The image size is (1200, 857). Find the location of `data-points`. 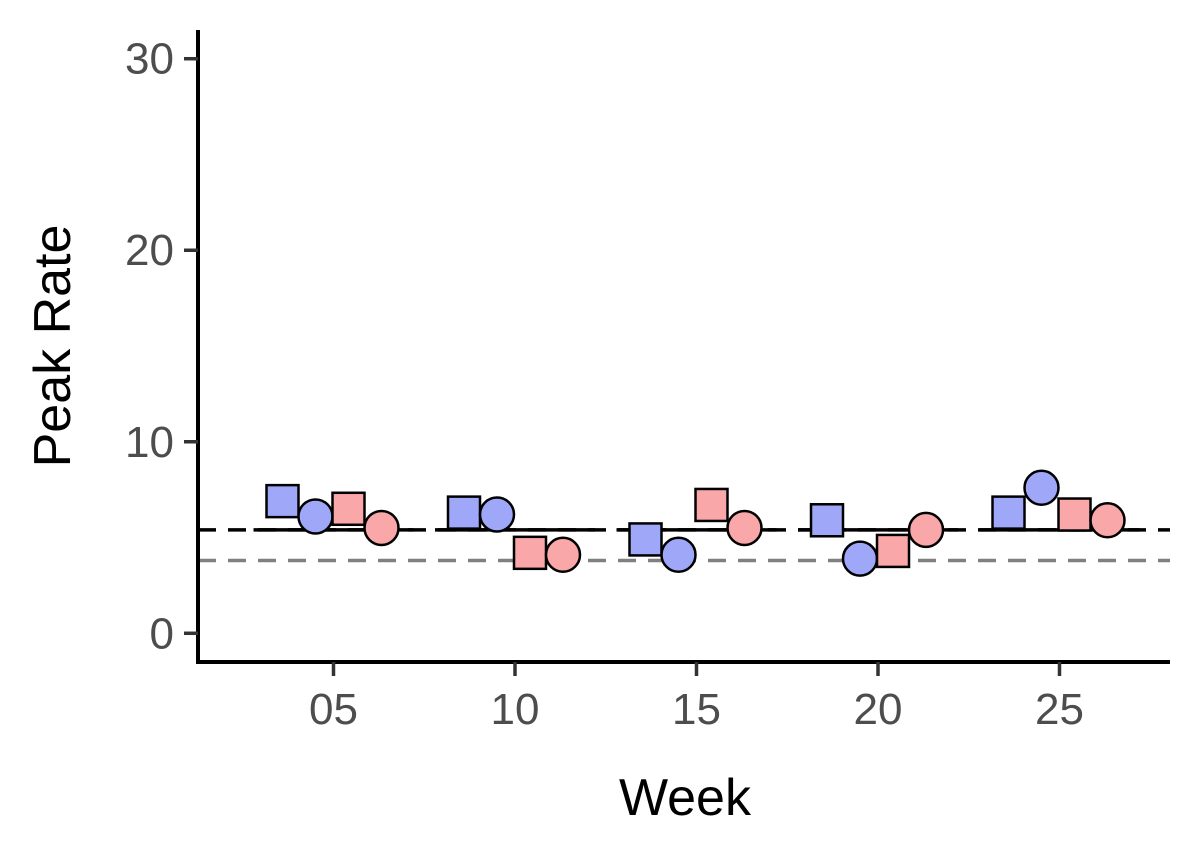

data-points is located at coordinates (695, 523).